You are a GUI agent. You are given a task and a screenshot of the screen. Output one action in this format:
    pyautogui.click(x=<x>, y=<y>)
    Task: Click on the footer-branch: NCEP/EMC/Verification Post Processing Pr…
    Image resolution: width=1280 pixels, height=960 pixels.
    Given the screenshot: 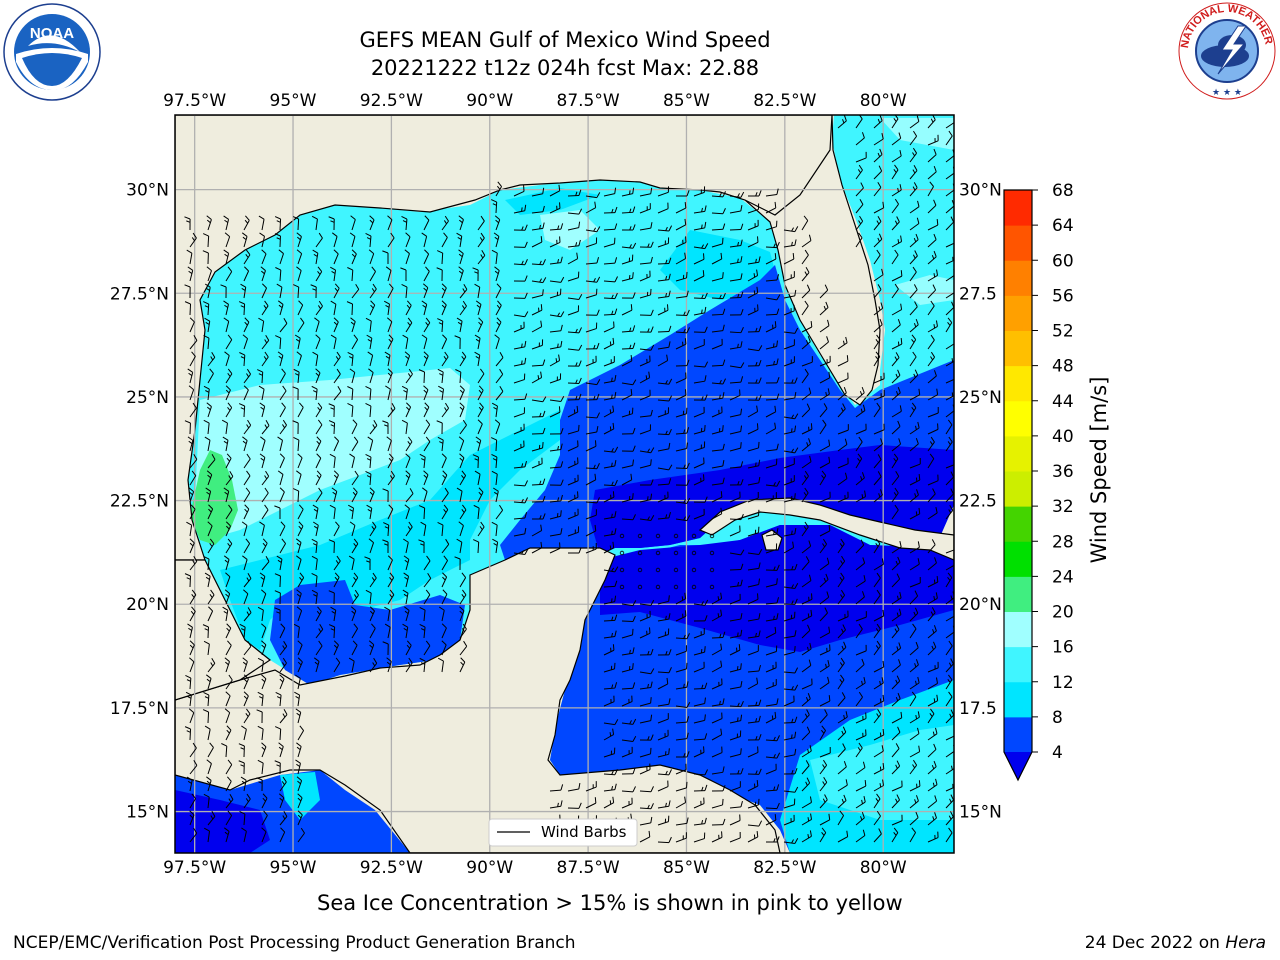 What is the action you would take?
    pyautogui.click(x=294, y=943)
    